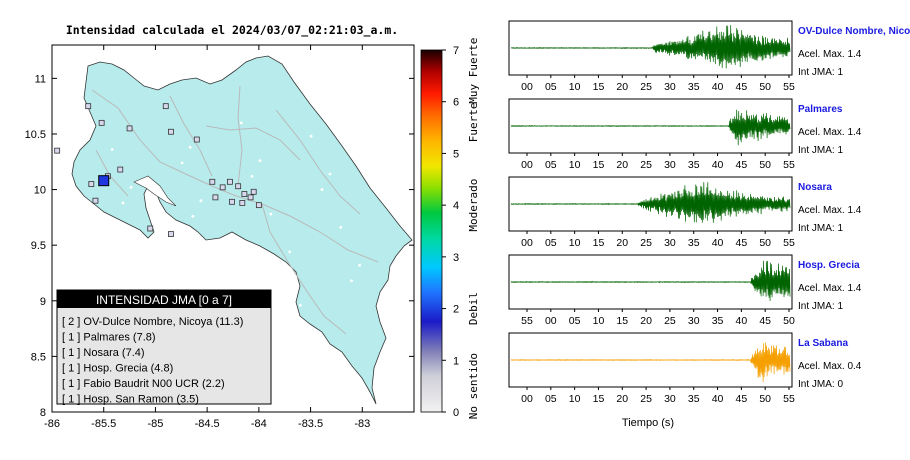 The image size is (910, 460). What do you see at coordinates (38, 246) in the screenshot?
I see `y-tick-label: 9.5` at bounding box center [38, 246].